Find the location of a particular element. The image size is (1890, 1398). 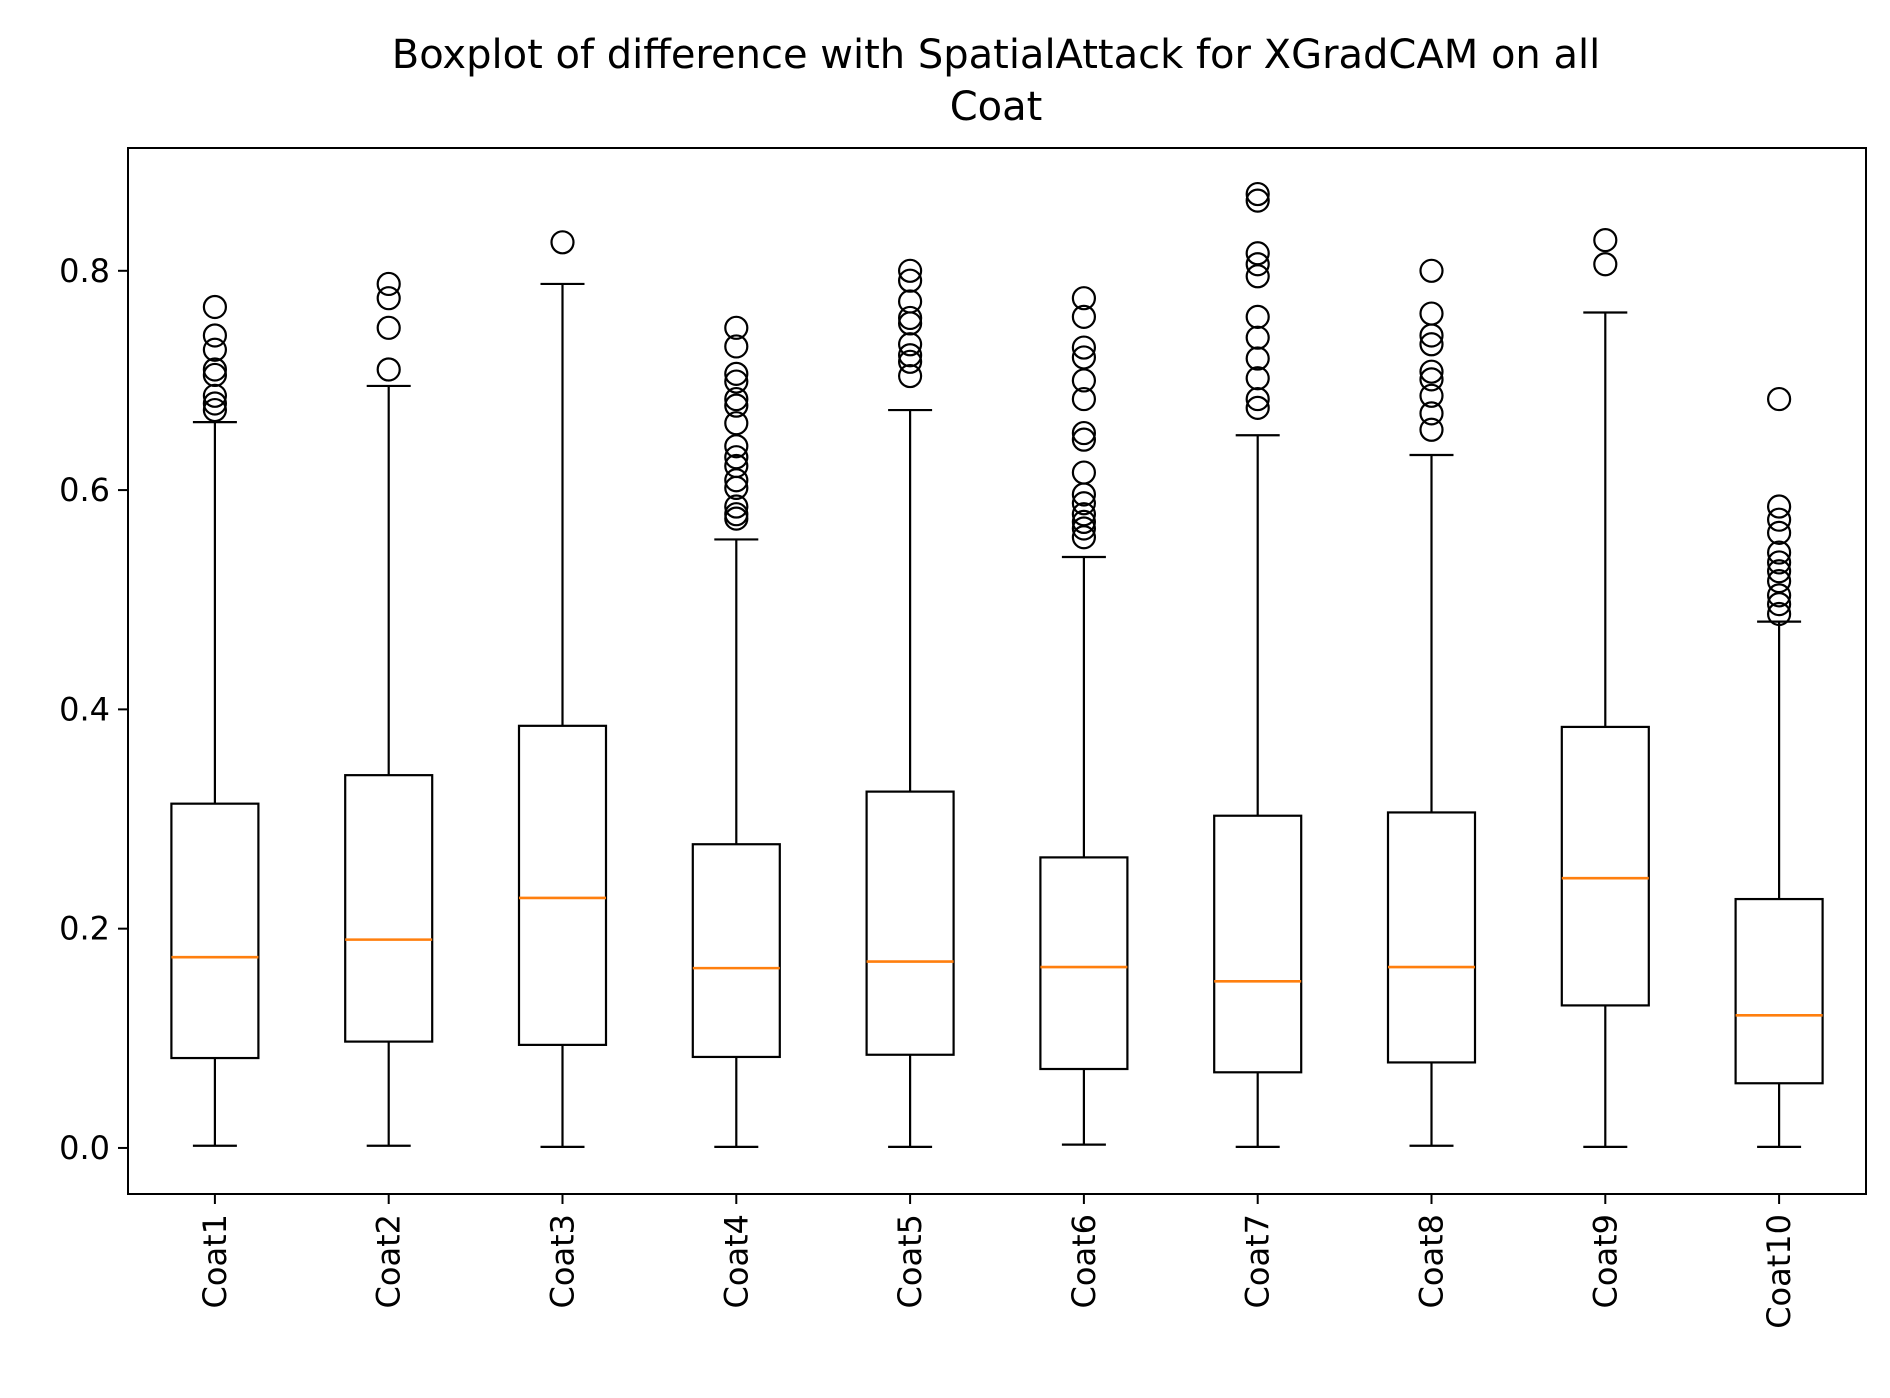

x-tick-label: Coat1 is located at coordinates (215, 1261).